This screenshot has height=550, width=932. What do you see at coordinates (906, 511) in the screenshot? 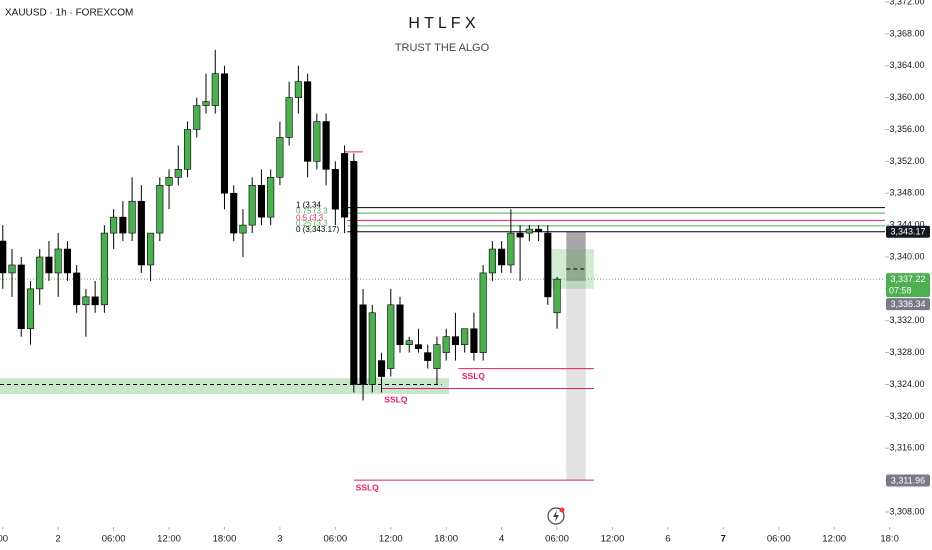
I see `y-tick-label: 3,308.00` at bounding box center [906, 511].